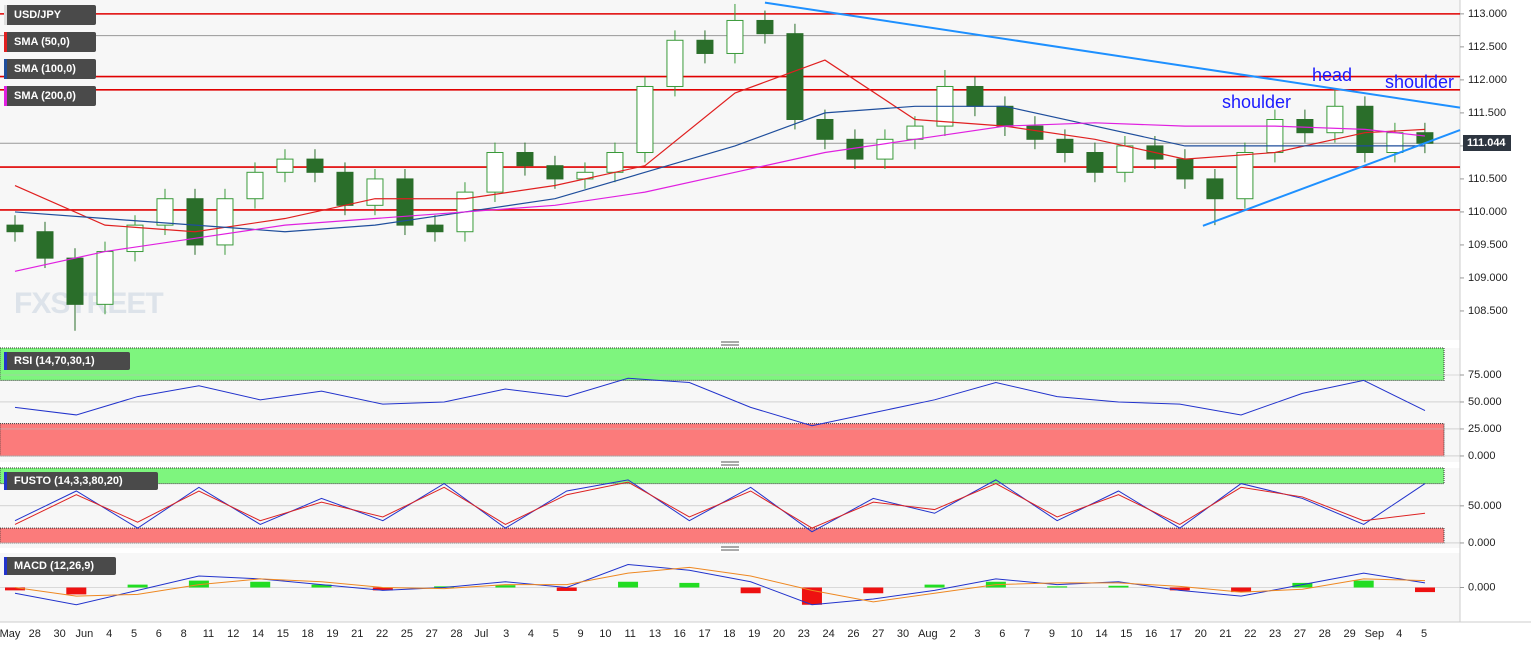 Image resolution: width=1531 pixels, height=647 pixels. What do you see at coordinates (1488, 278) in the screenshot?
I see `y-tick-label: 109.000` at bounding box center [1488, 278].